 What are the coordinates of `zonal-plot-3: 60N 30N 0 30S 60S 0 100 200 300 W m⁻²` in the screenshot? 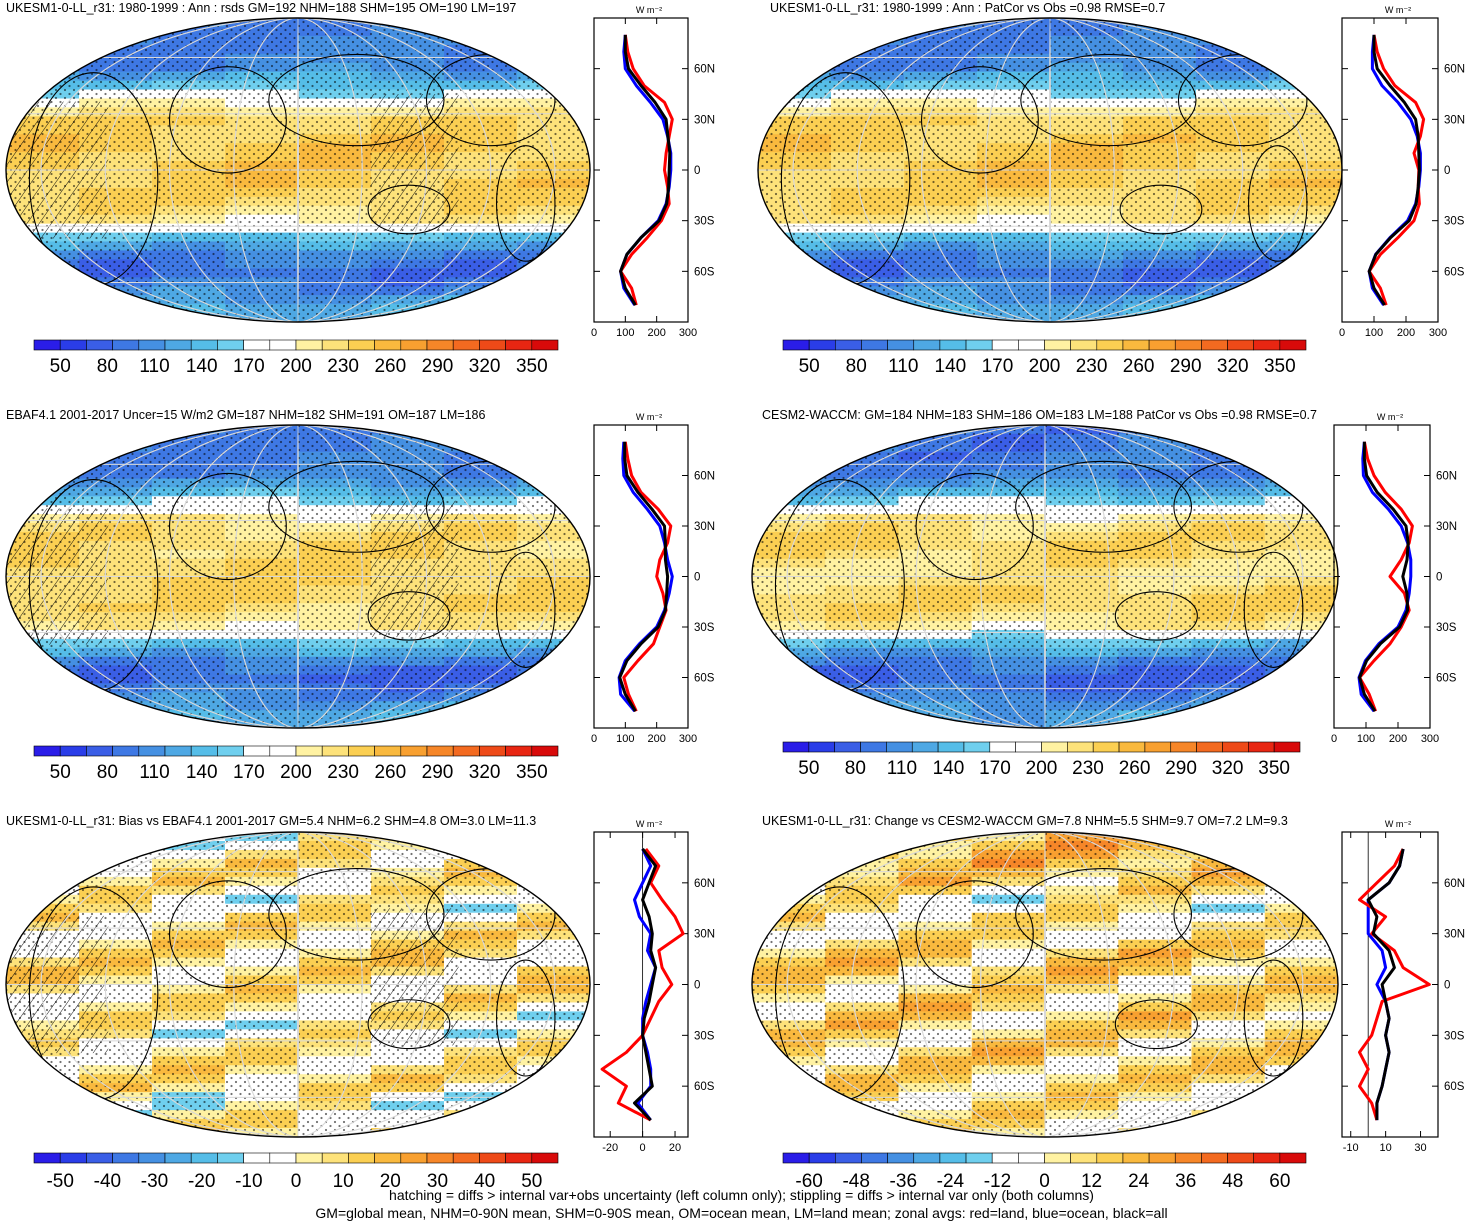 It's located at (653, 578).